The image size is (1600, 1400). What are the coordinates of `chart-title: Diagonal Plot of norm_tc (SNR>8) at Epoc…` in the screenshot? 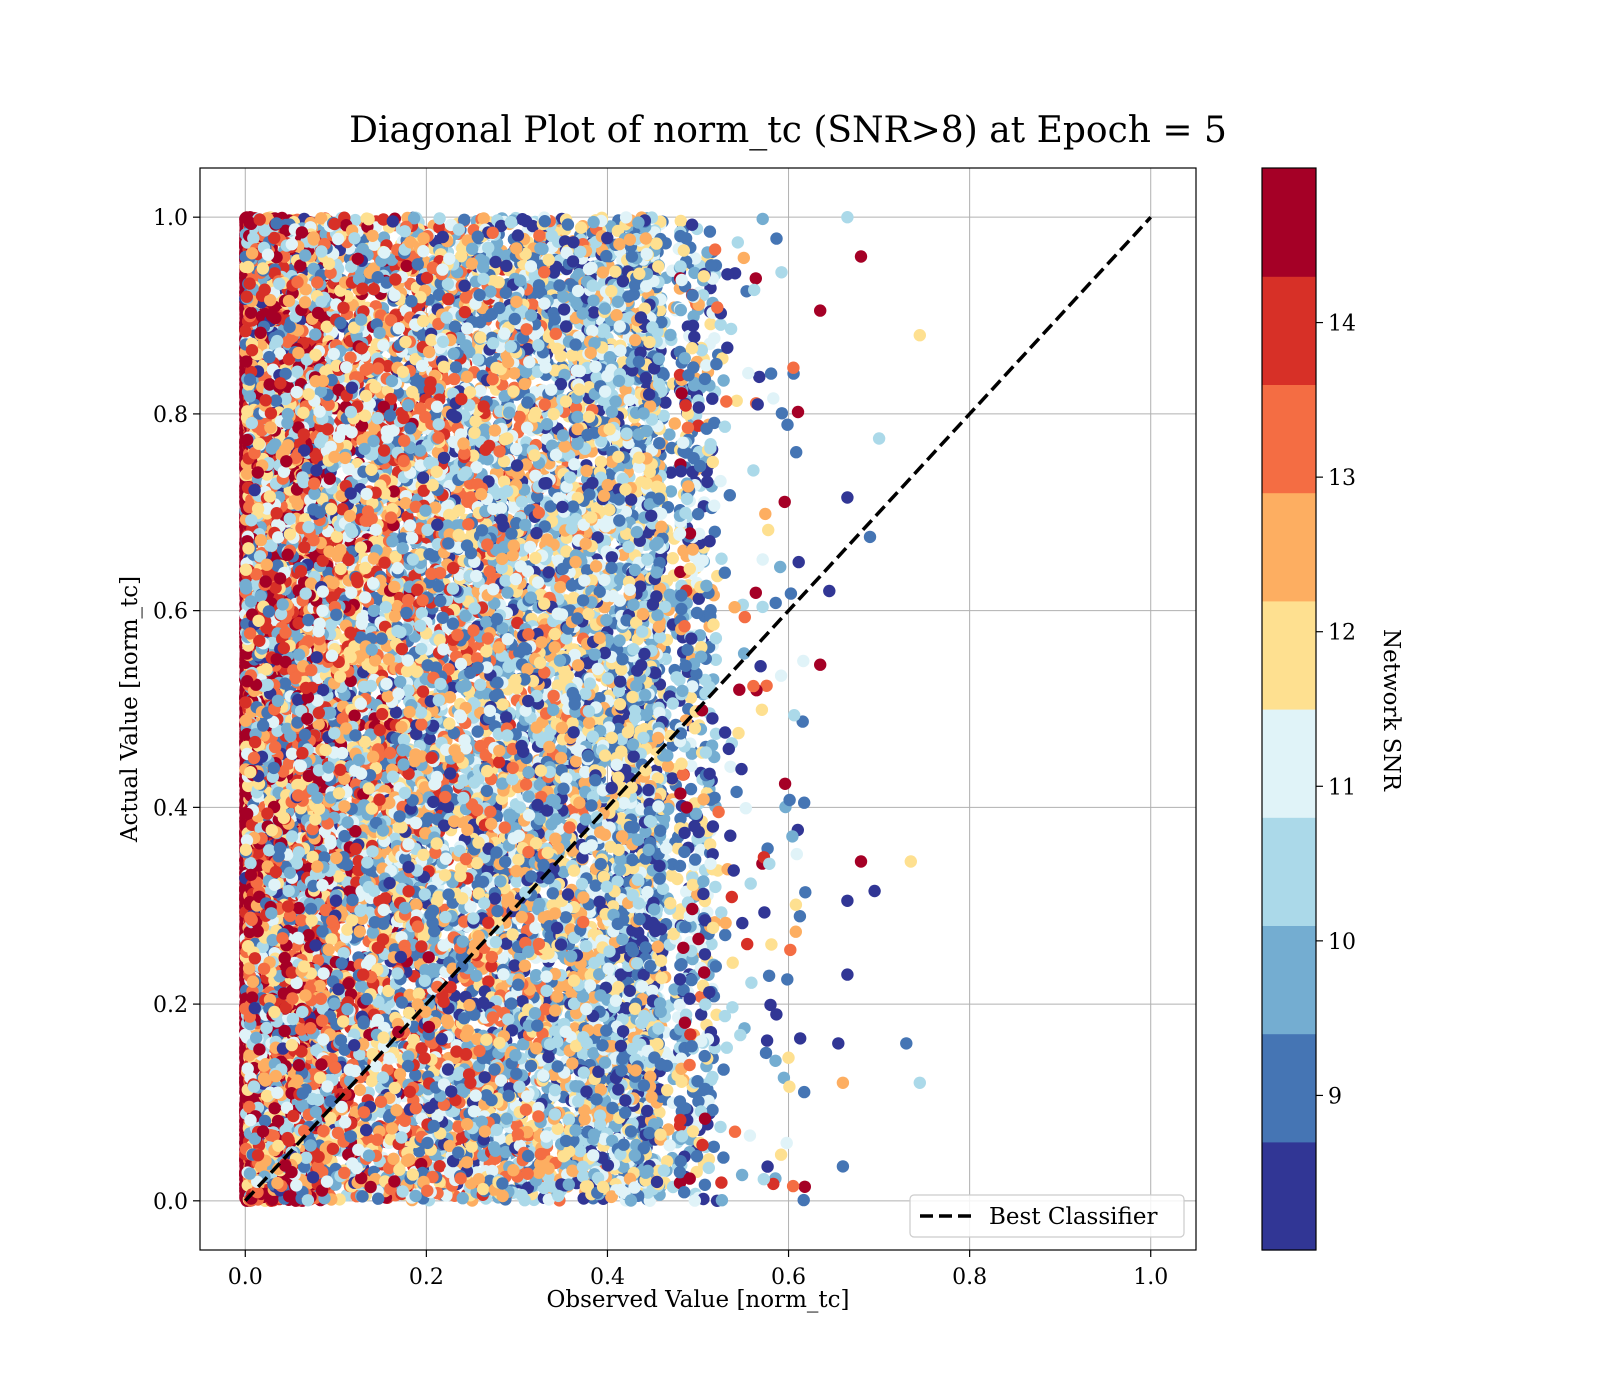 It's located at (788, 130).